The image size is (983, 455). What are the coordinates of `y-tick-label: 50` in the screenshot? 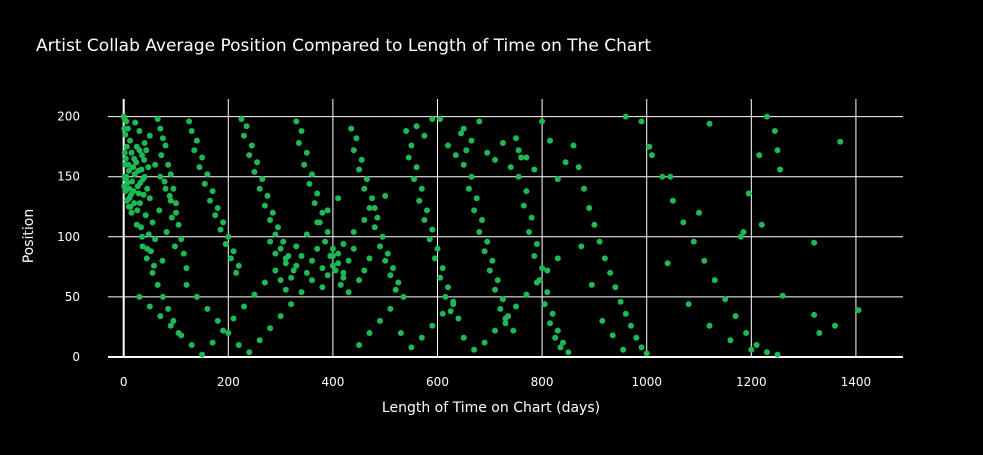 It's located at (72, 297).